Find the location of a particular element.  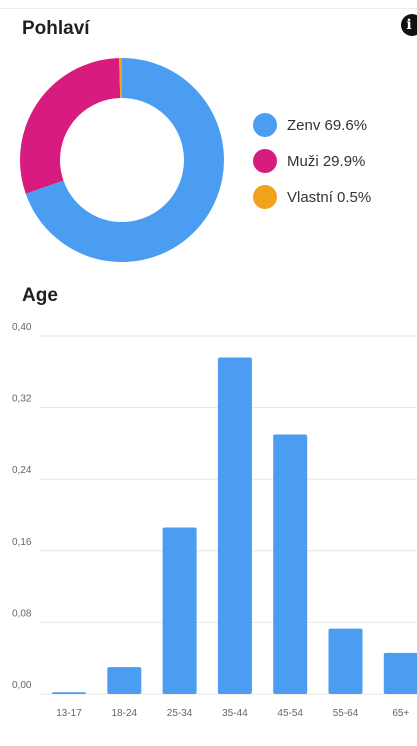

gender-legend: Zenv 69.6% Muži 29.9% Vlastní 0.5% is located at coordinates (312, 166).